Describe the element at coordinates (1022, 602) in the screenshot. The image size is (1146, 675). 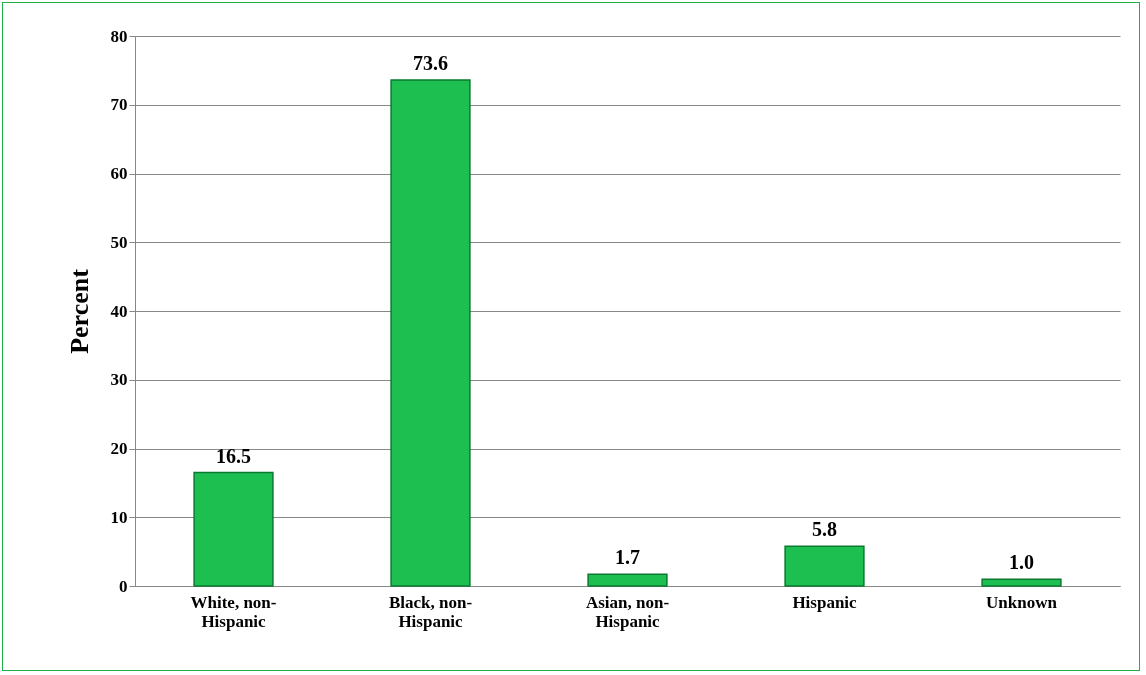
I see `x-tick-label: Unknown` at that location.